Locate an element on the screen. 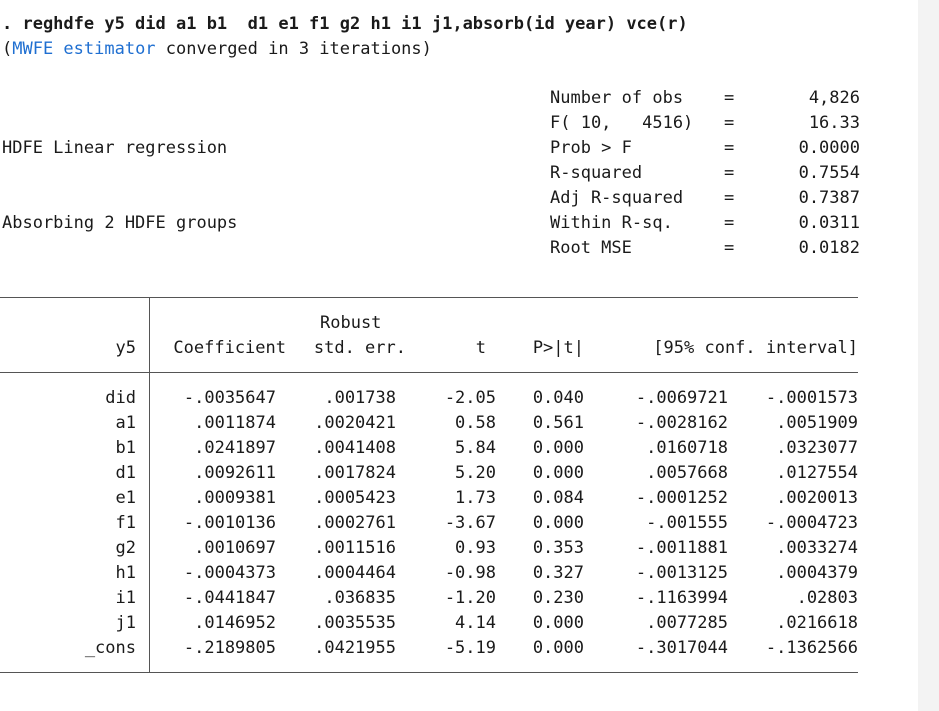  cell-variable: h1 is located at coordinates (125, 573).